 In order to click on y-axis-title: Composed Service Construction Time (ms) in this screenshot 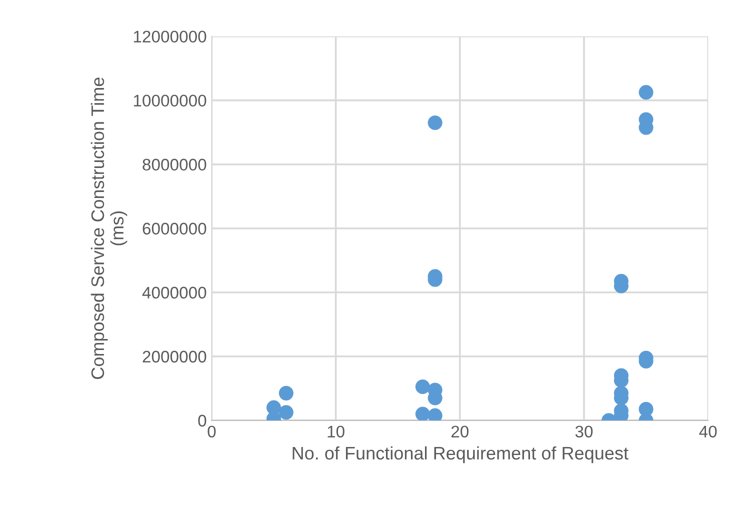, I will do `click(109, 228)`.